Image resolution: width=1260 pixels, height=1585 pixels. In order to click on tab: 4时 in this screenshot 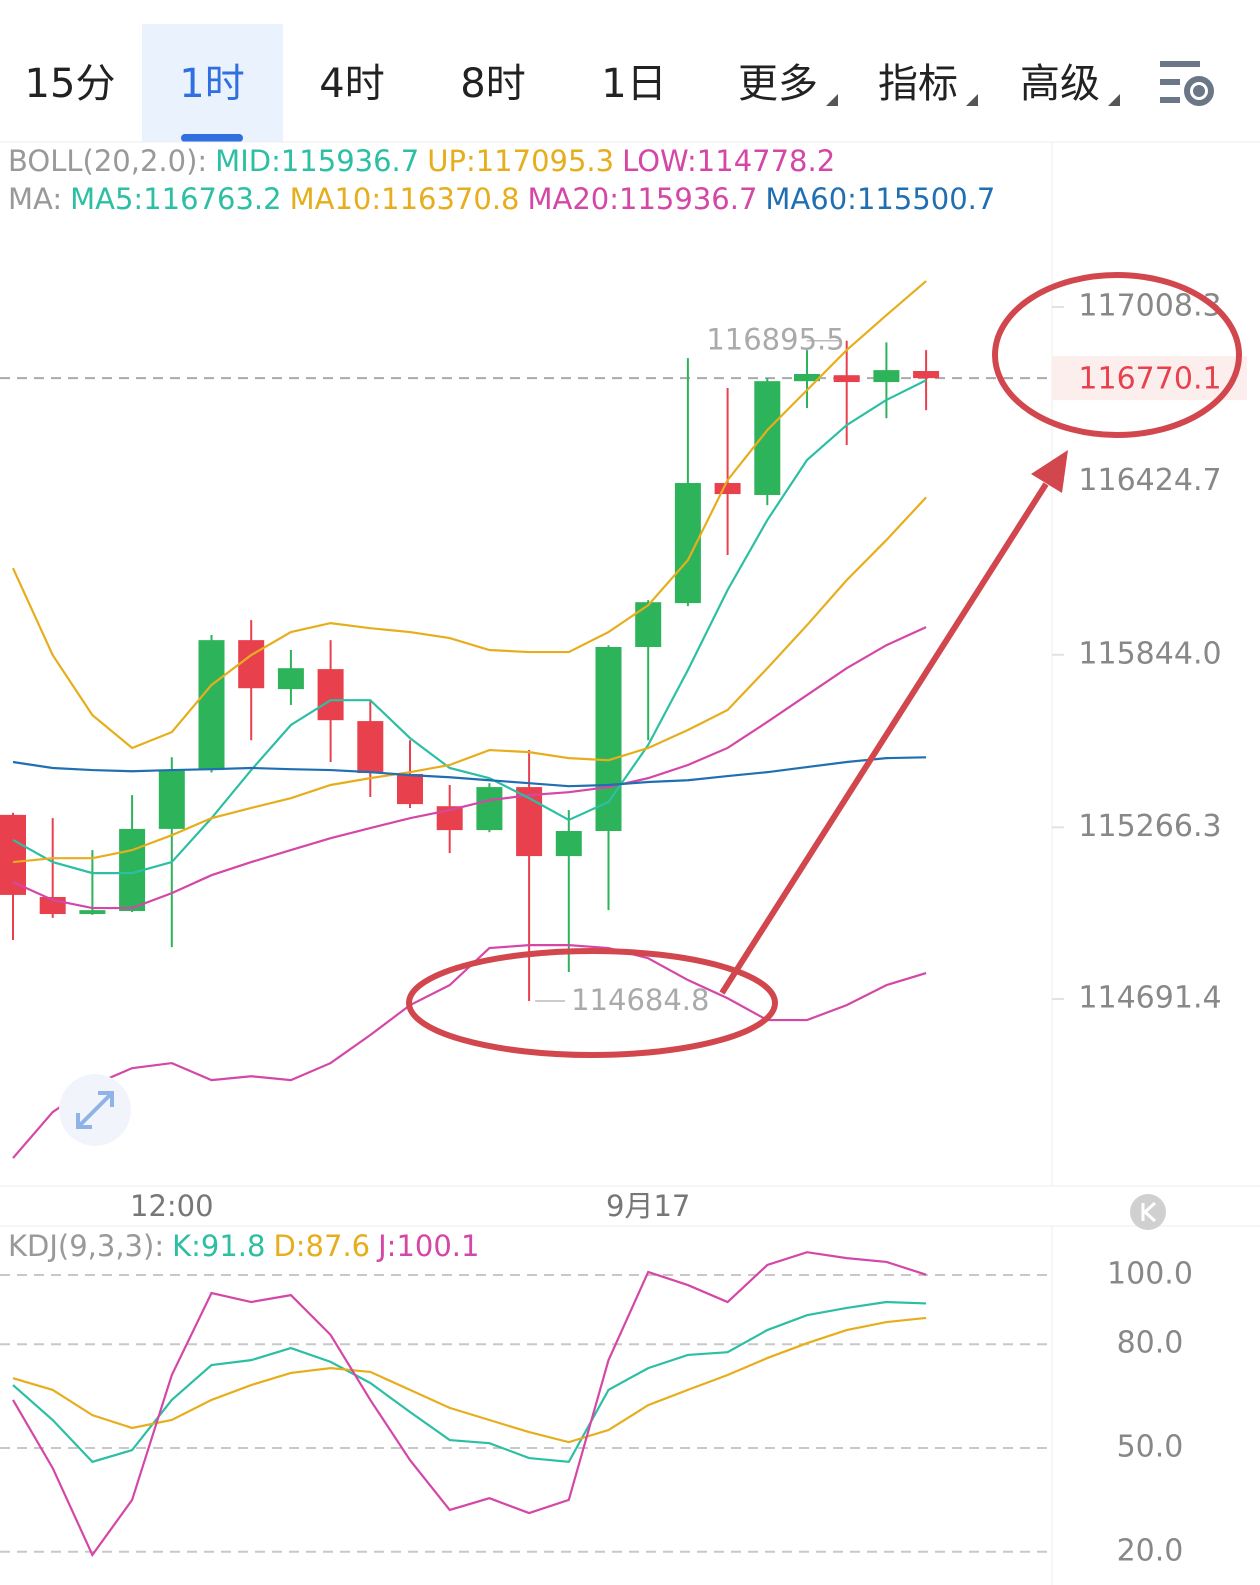, I will do `click(351, 84)`.